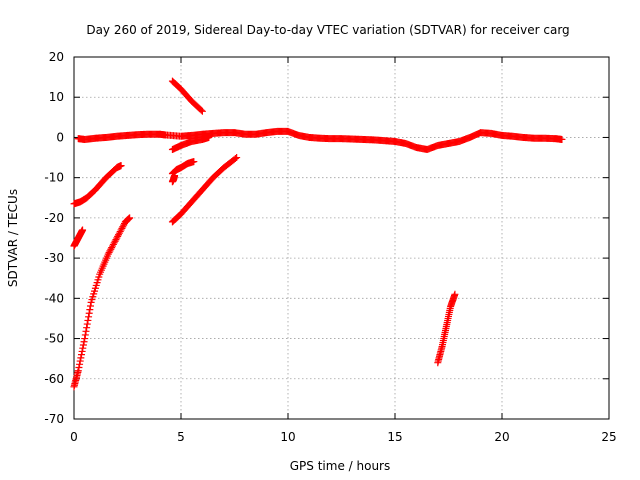 The width and height of the screenshot is (640, 480). What do you see at coordinates (501, 437) in the screenshot?
I see `x-tick-label: 20` at bounding box center [501, 437].